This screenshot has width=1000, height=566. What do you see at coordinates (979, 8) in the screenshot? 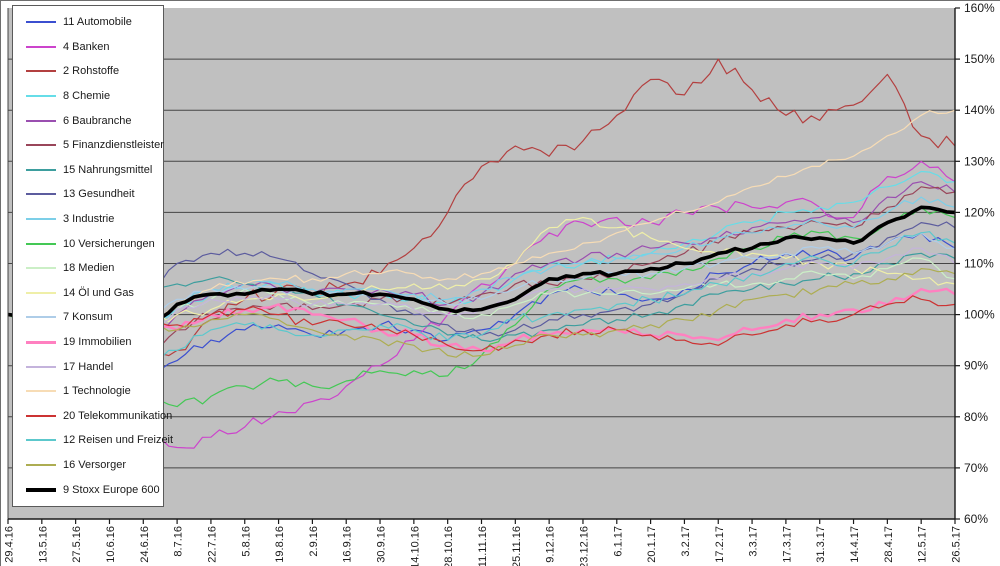
I see `y-tick-label: 160%` at bounding box center [979, 8].